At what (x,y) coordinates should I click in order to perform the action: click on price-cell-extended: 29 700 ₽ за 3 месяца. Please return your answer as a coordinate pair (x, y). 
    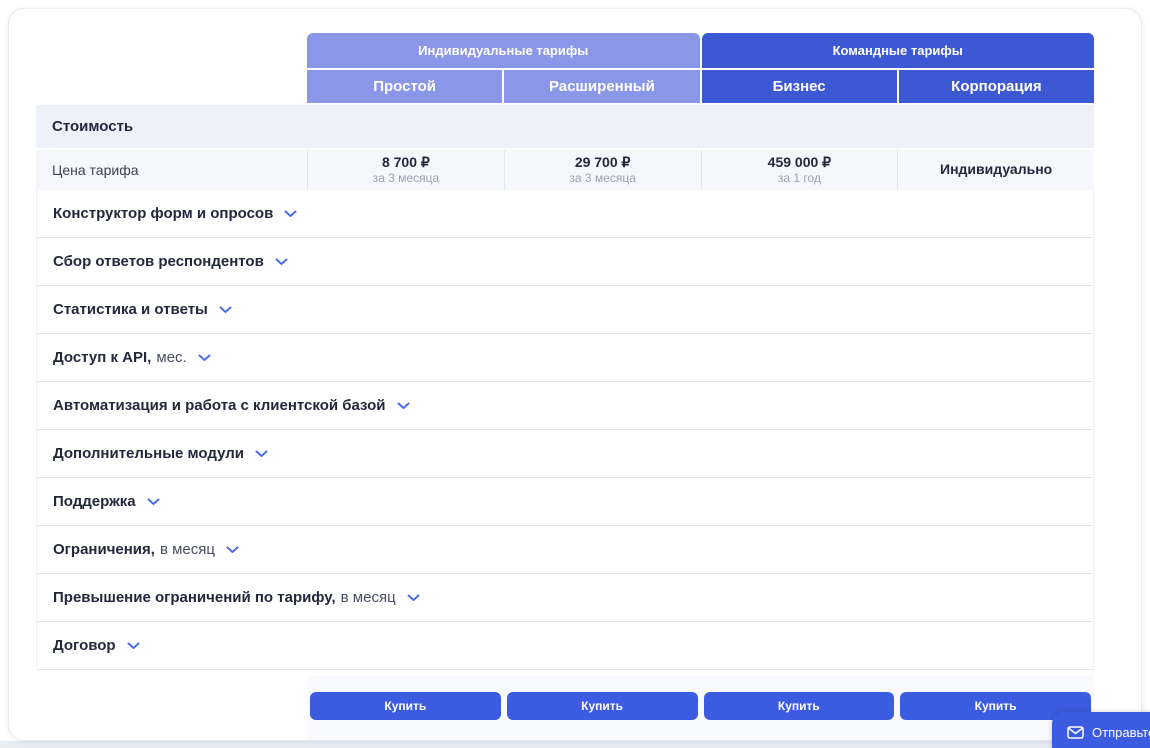
    Looking at the image, I should click on (602, 170).